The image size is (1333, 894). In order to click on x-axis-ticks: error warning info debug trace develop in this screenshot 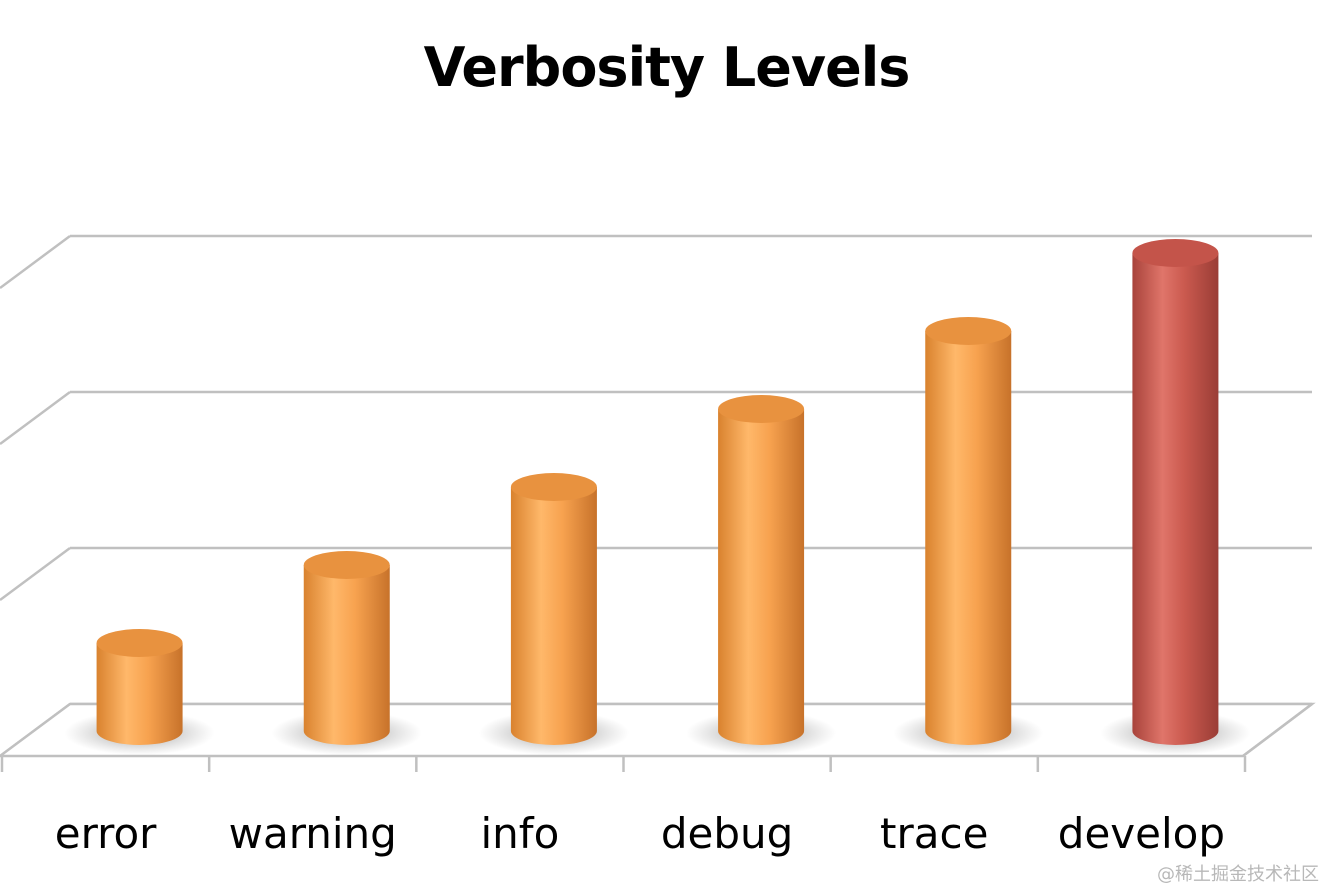, I will do `click(623, 807)`.